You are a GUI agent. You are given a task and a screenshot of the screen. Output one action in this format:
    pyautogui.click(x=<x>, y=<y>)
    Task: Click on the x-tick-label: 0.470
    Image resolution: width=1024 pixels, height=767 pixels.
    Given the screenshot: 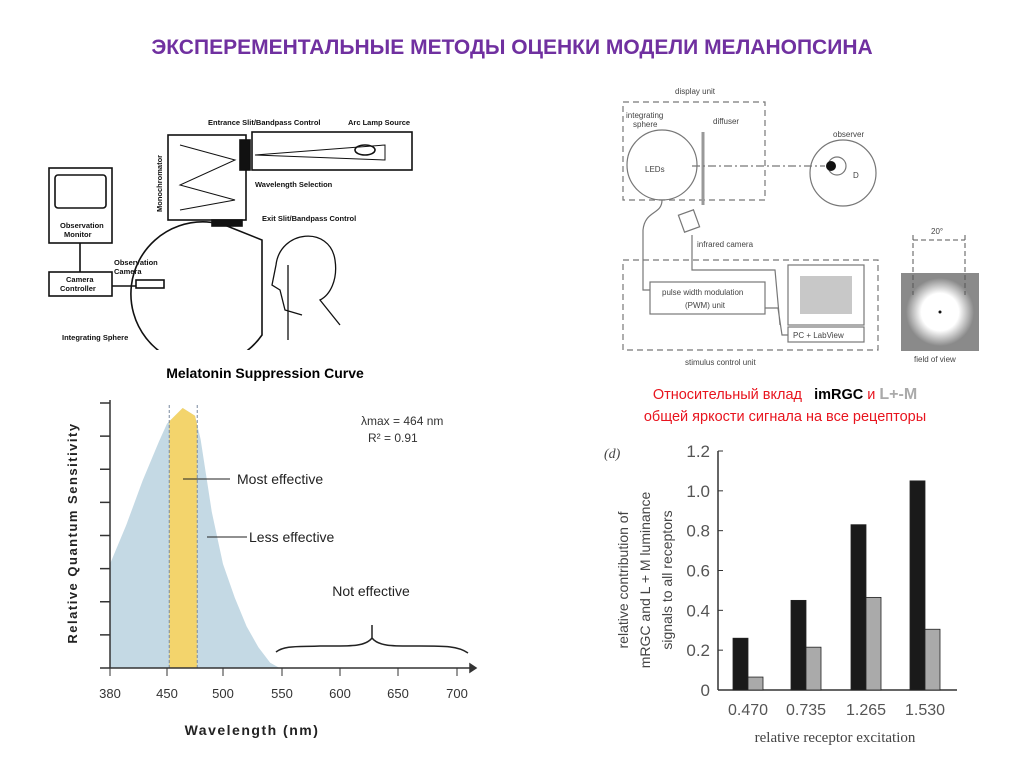 What is the action you would take?
    pyautogui.click(x=748, y=710)
    